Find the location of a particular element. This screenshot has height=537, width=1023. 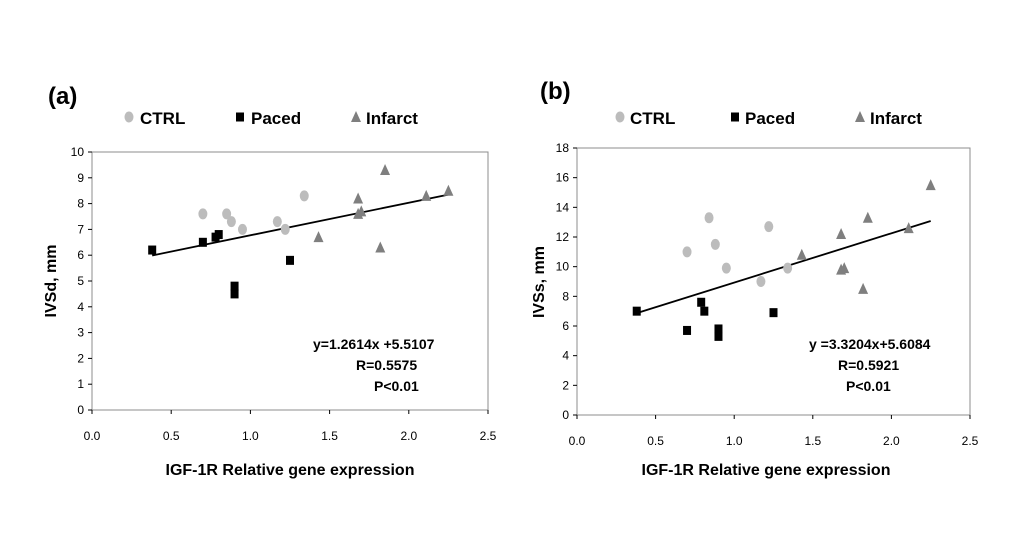

regression-annotation: R=0.5575 is located at coordinates (386, 365).